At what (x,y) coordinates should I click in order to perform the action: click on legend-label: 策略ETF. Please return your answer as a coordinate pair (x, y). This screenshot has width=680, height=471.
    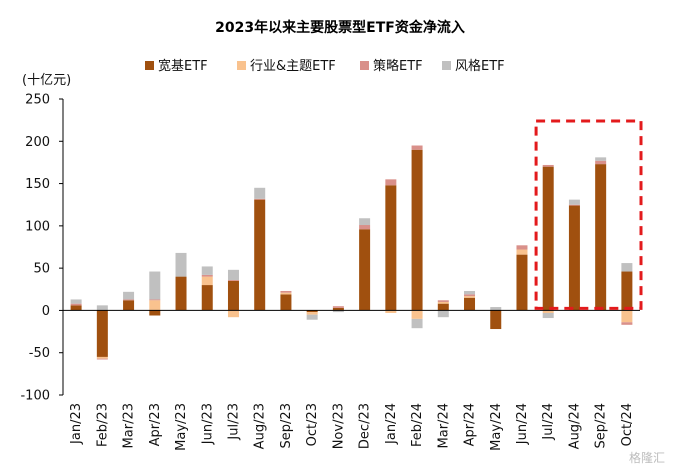
    Looking at the image, I should click on (398, 66).